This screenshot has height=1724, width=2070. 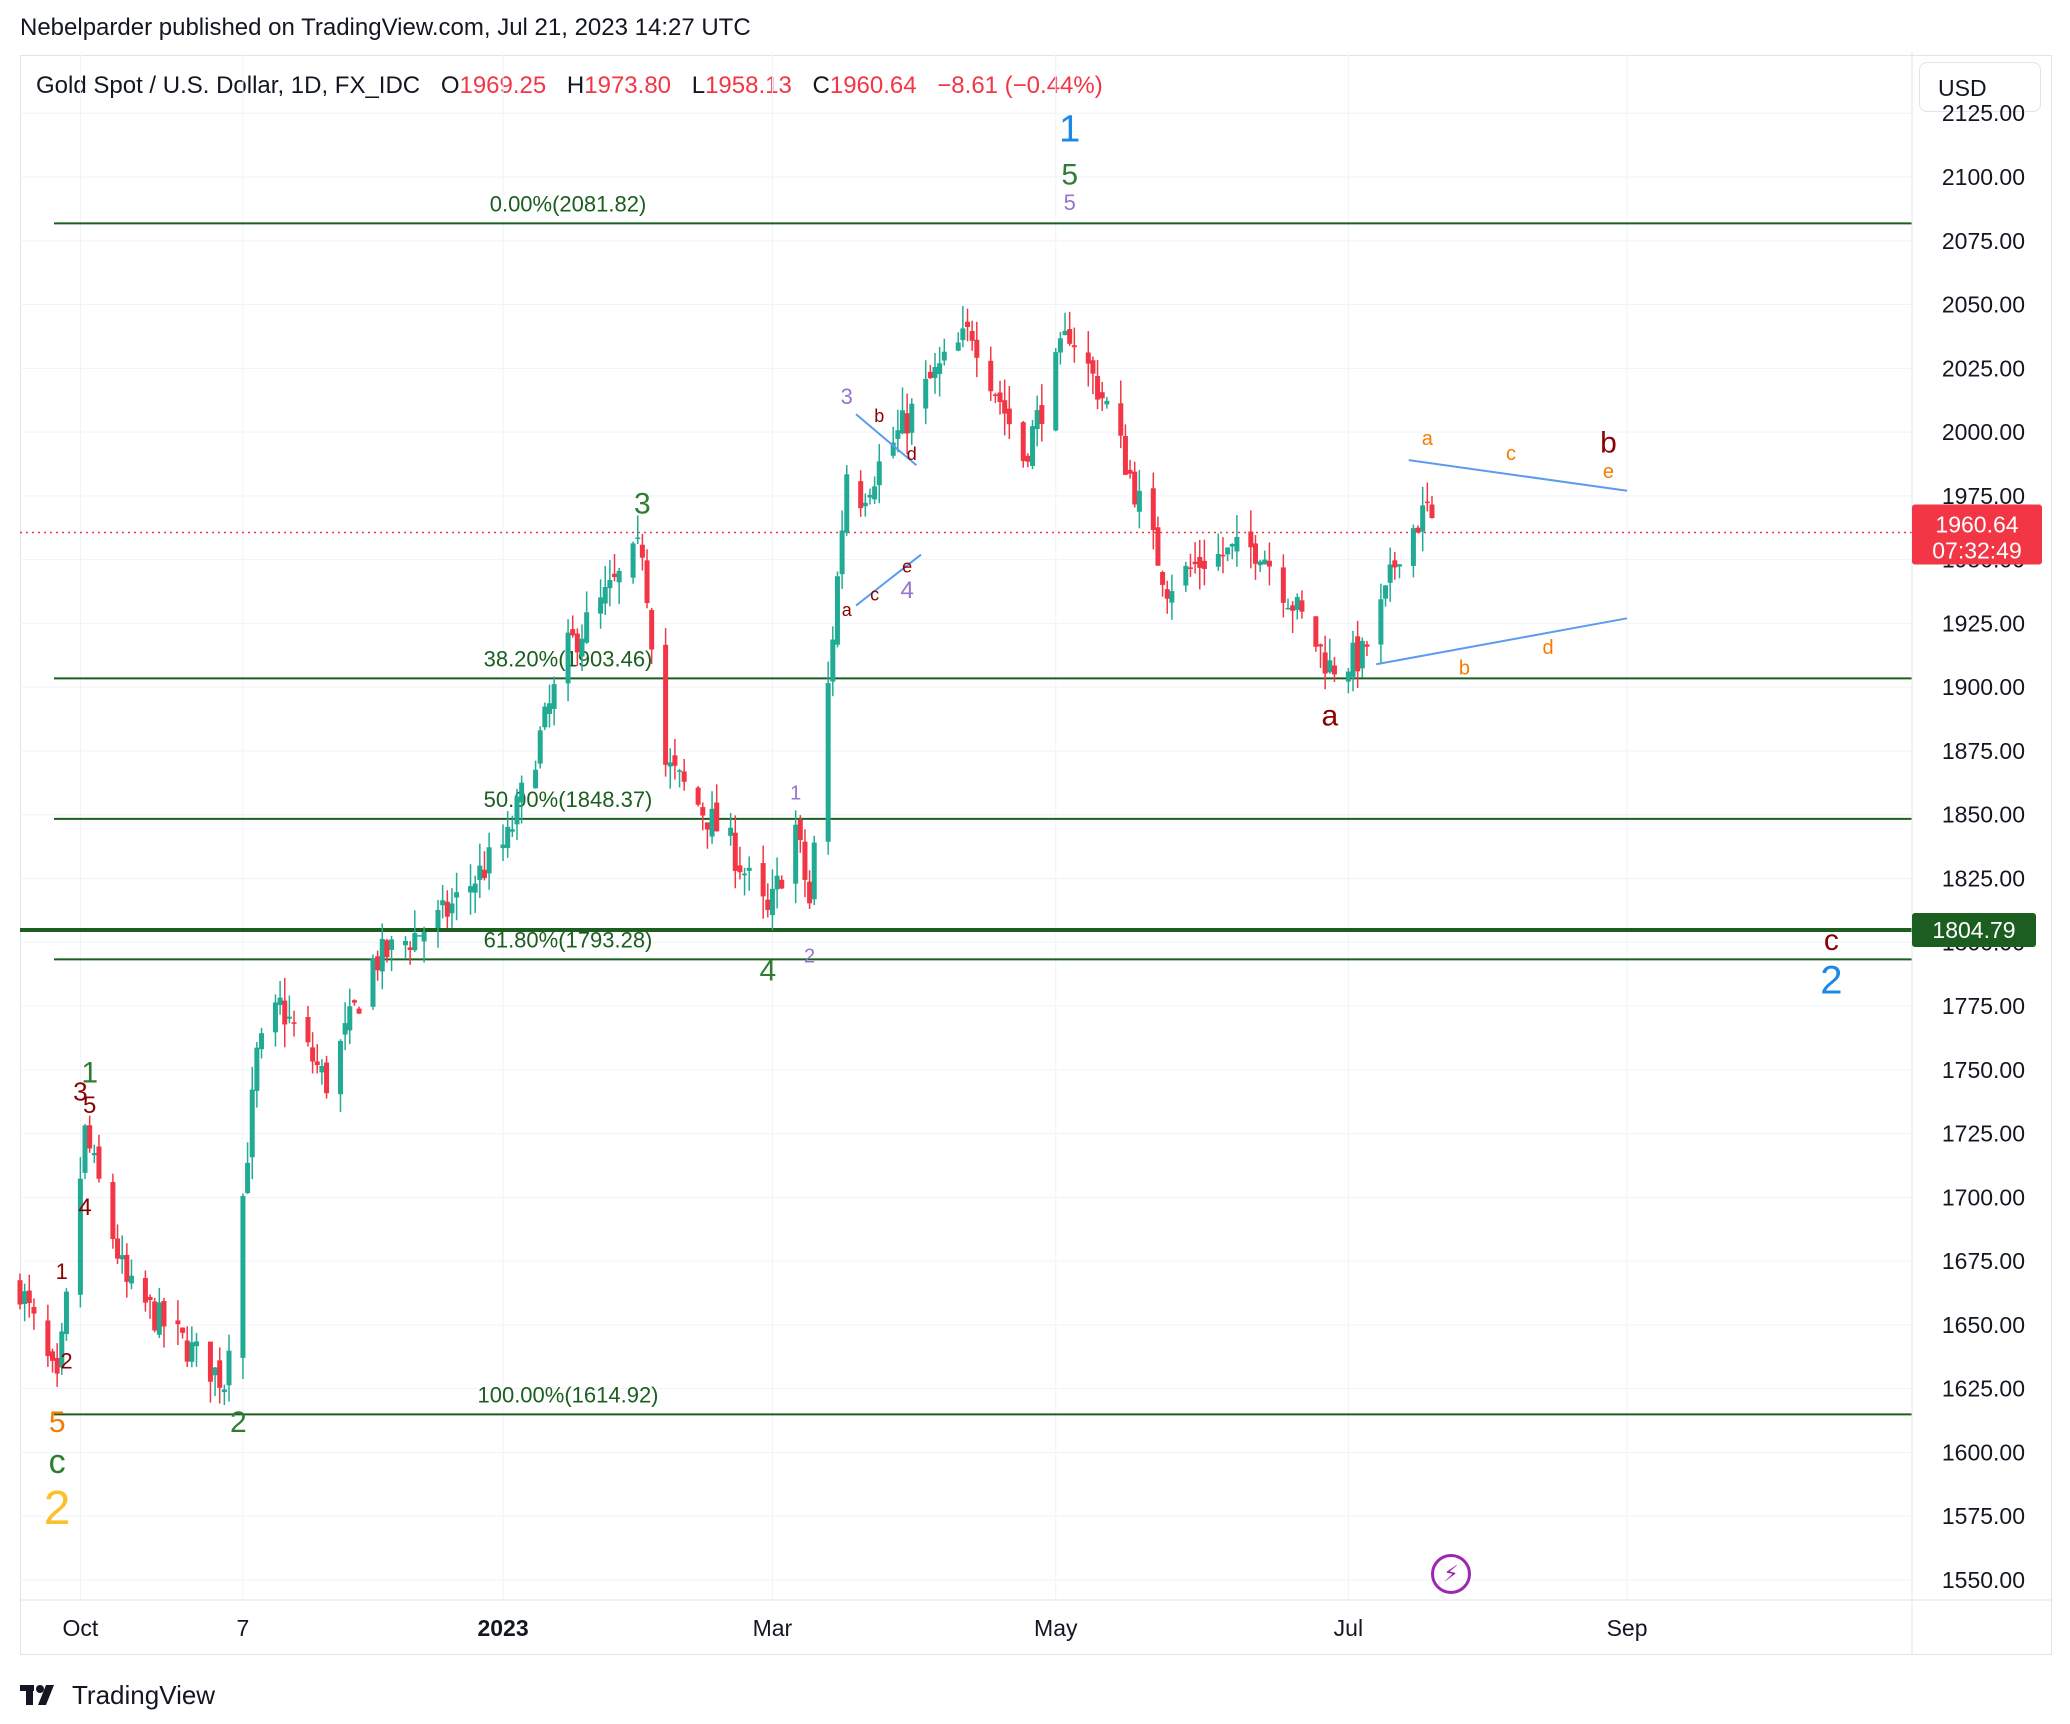 What do you see at coordinates (1548, 648) in the screenshot?
I see `wave-label: d` at bounding box center [1548, 648].